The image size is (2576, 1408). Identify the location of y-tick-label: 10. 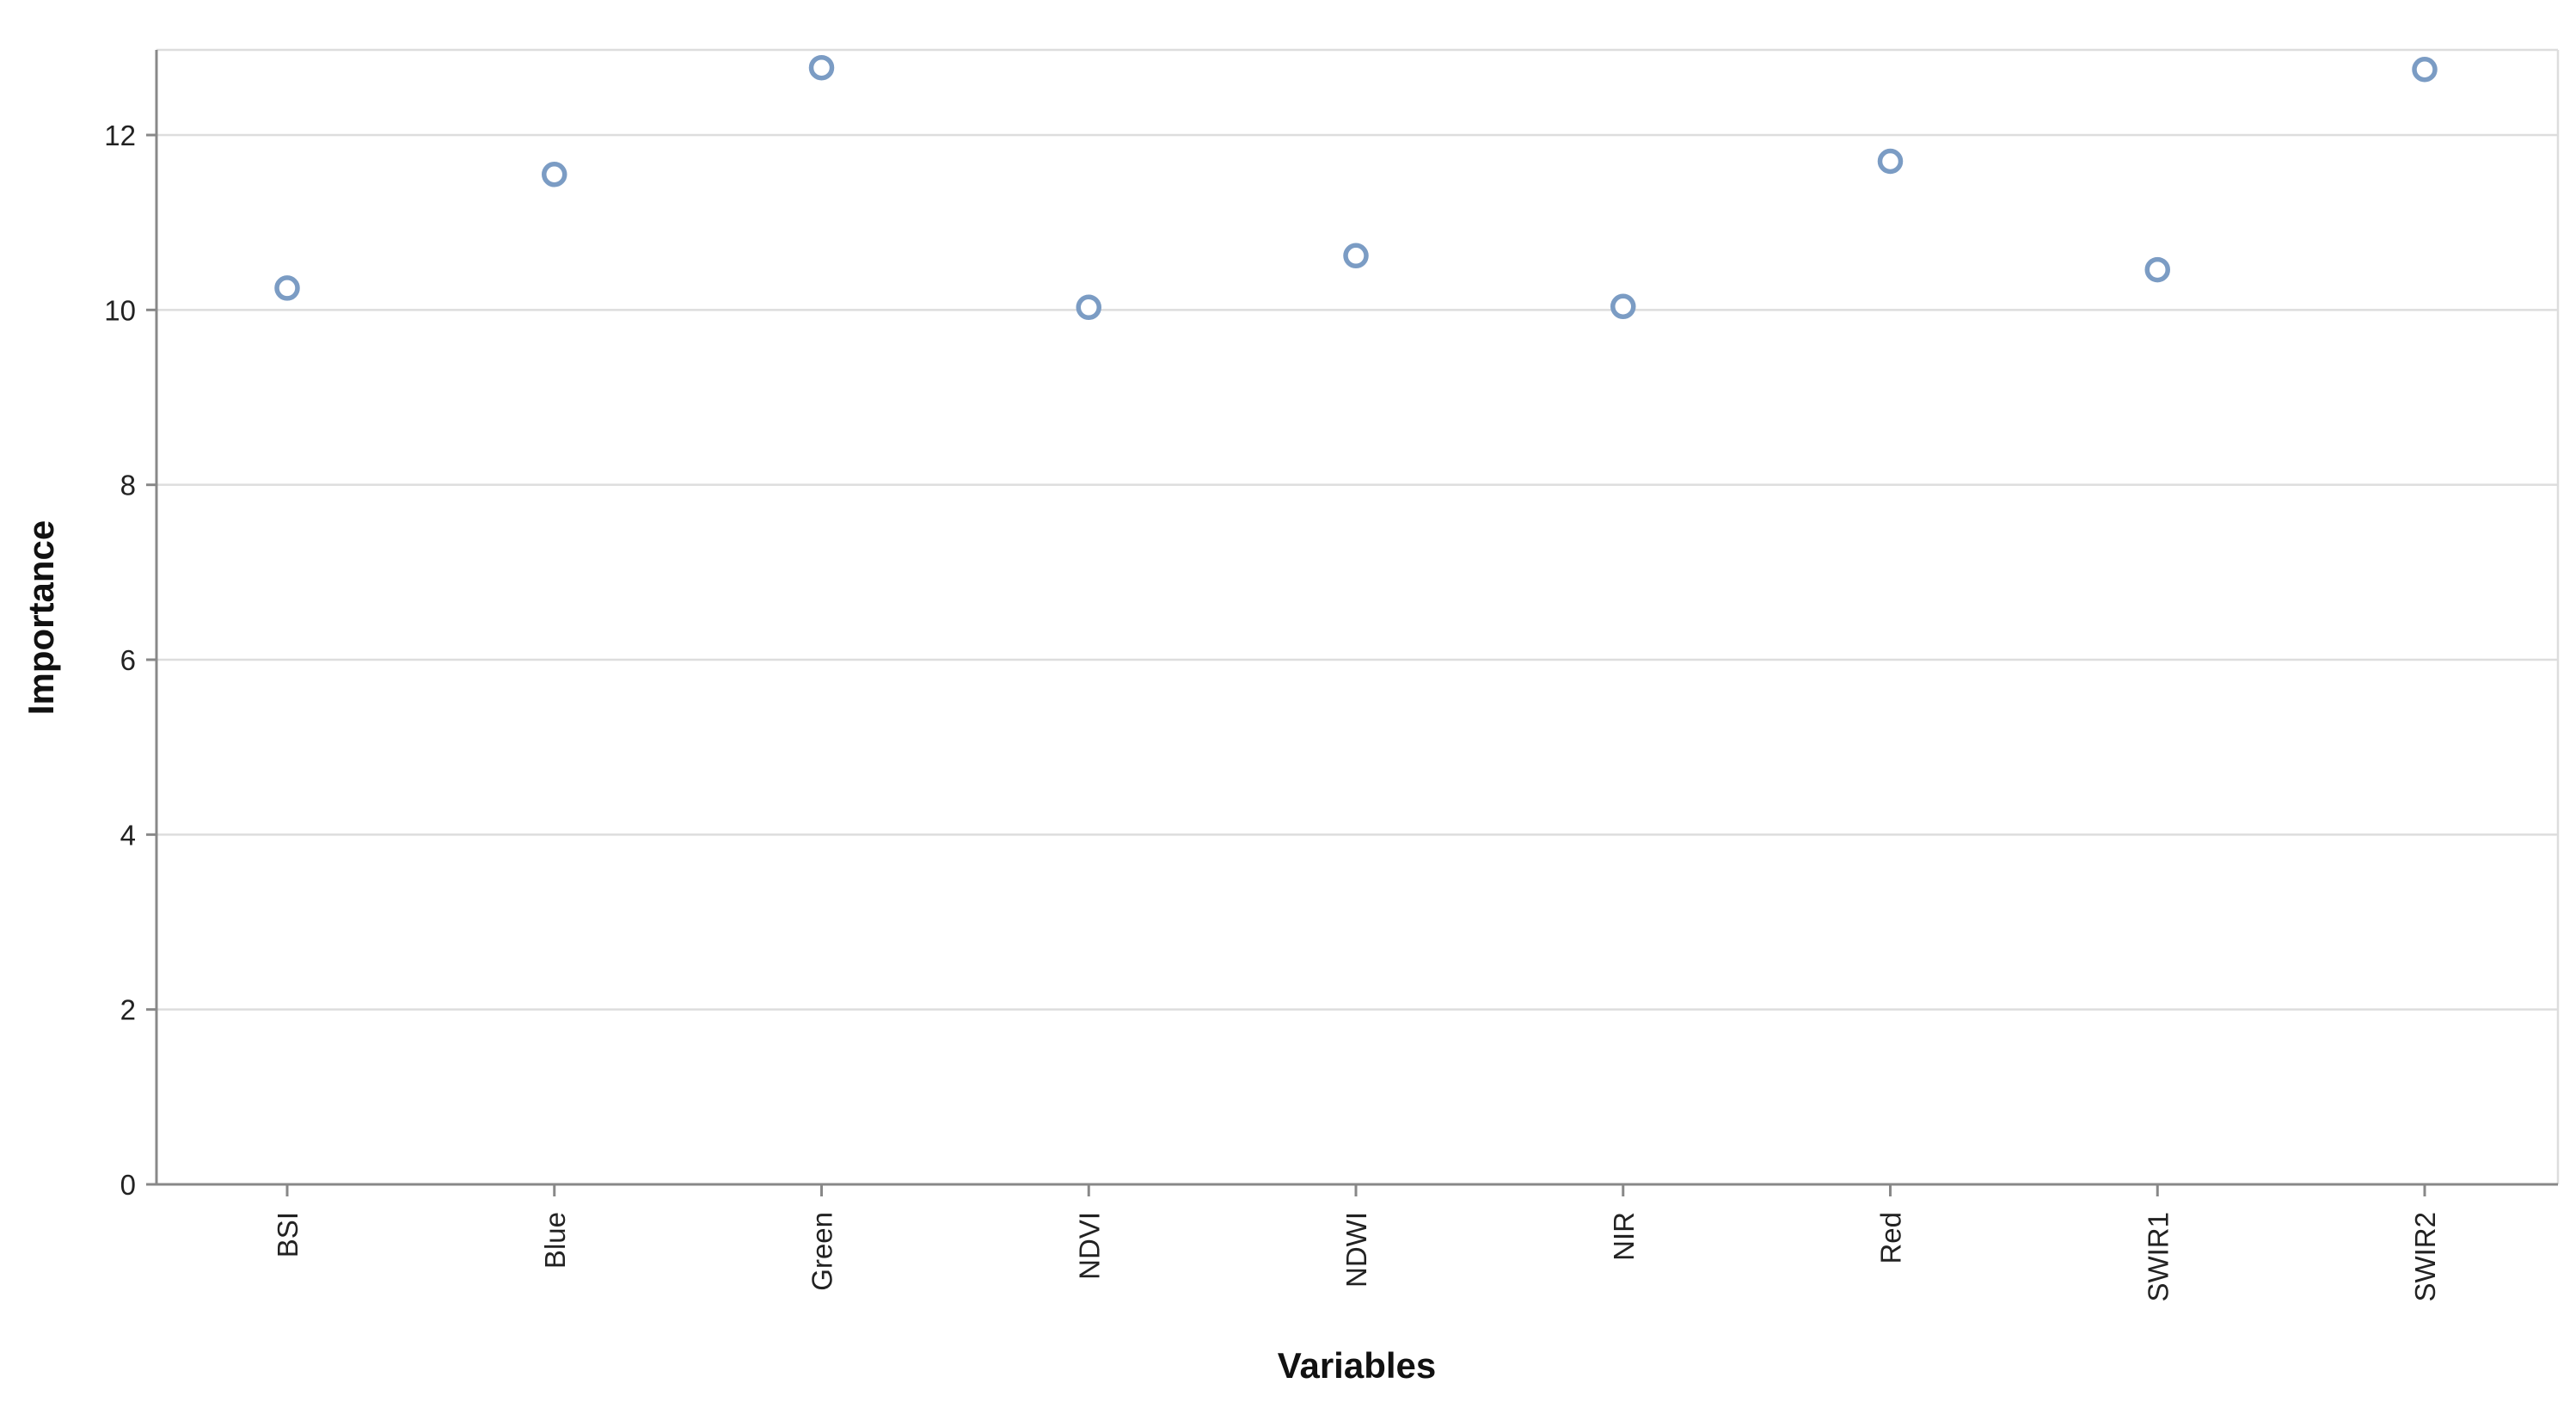
(120, 310).